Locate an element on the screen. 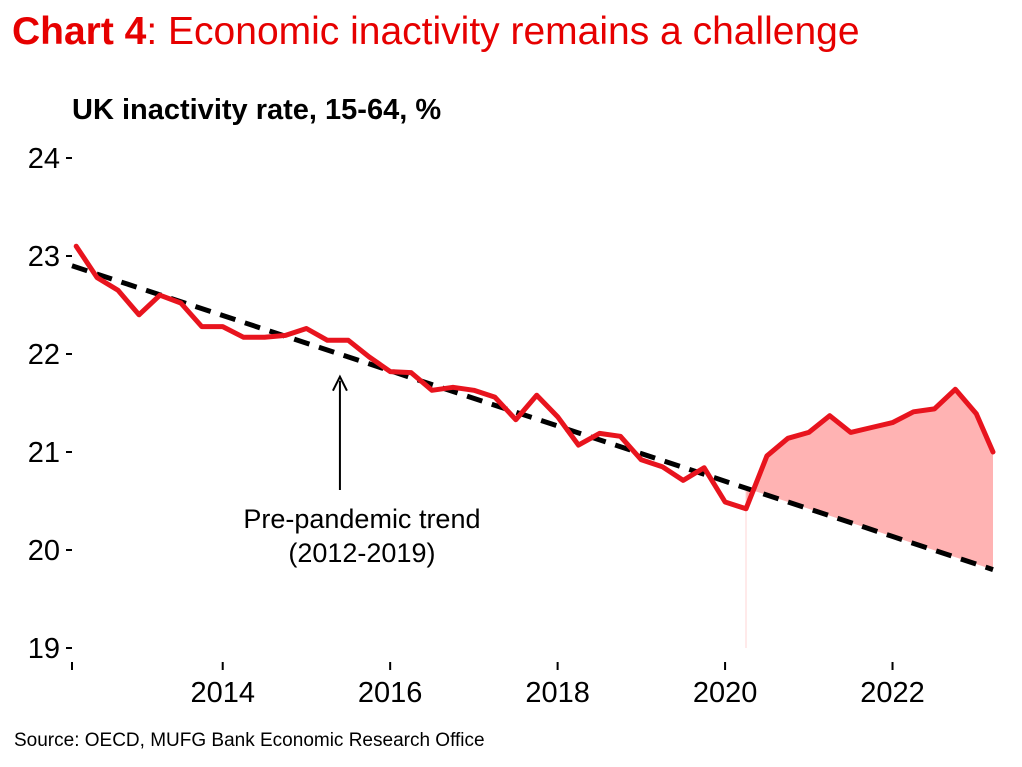 This screenshot has height=767, width=1022. y-tick-label: 21 is located at coordinates (44, 453).